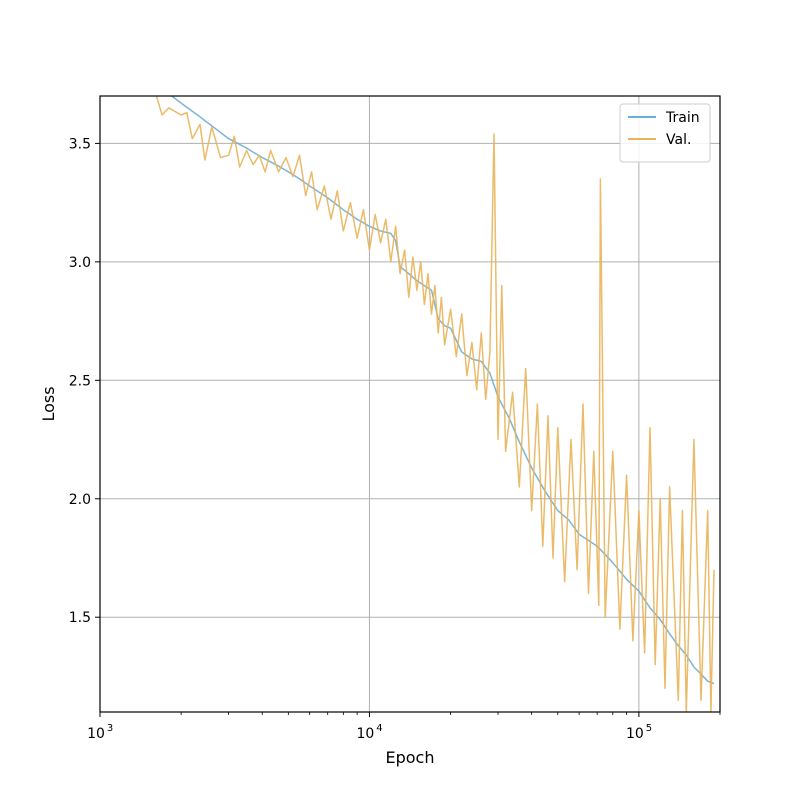 This screenshot has width=800, height=800. I want to click on y-tick-label: 3.0, so click(80, 263).